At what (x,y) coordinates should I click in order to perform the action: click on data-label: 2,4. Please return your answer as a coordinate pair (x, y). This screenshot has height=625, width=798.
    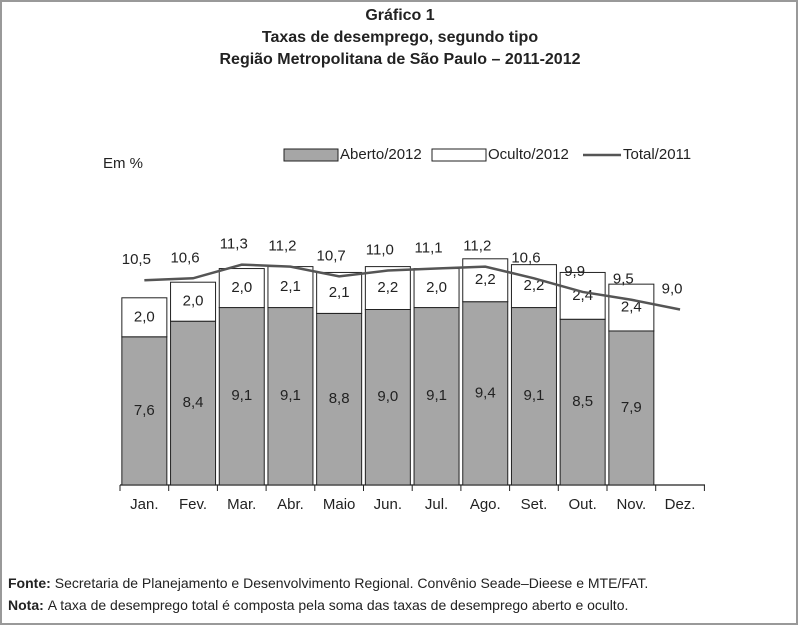
    Looking at the image, I should click on (631, 307).